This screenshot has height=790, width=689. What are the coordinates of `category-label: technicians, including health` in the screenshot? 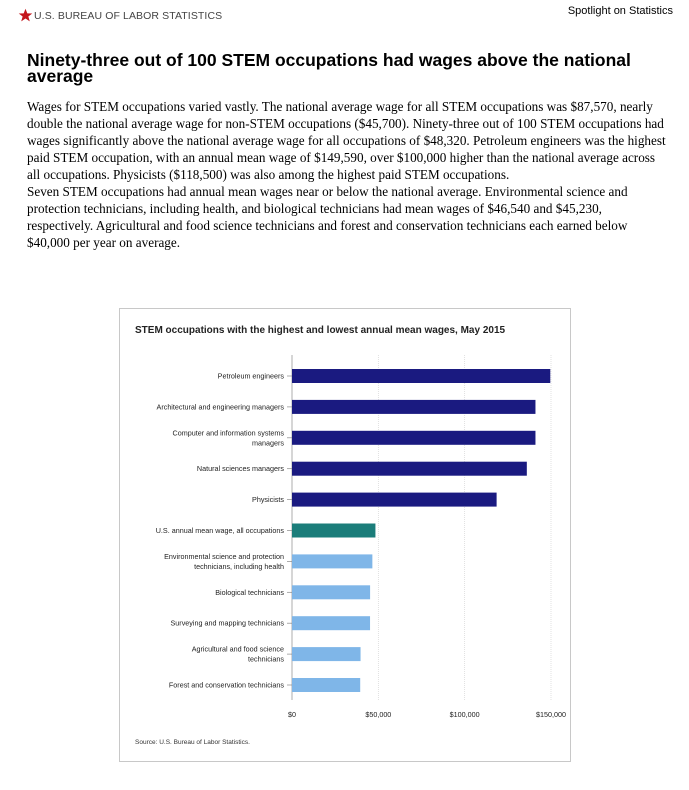 It's located at (239, 566).